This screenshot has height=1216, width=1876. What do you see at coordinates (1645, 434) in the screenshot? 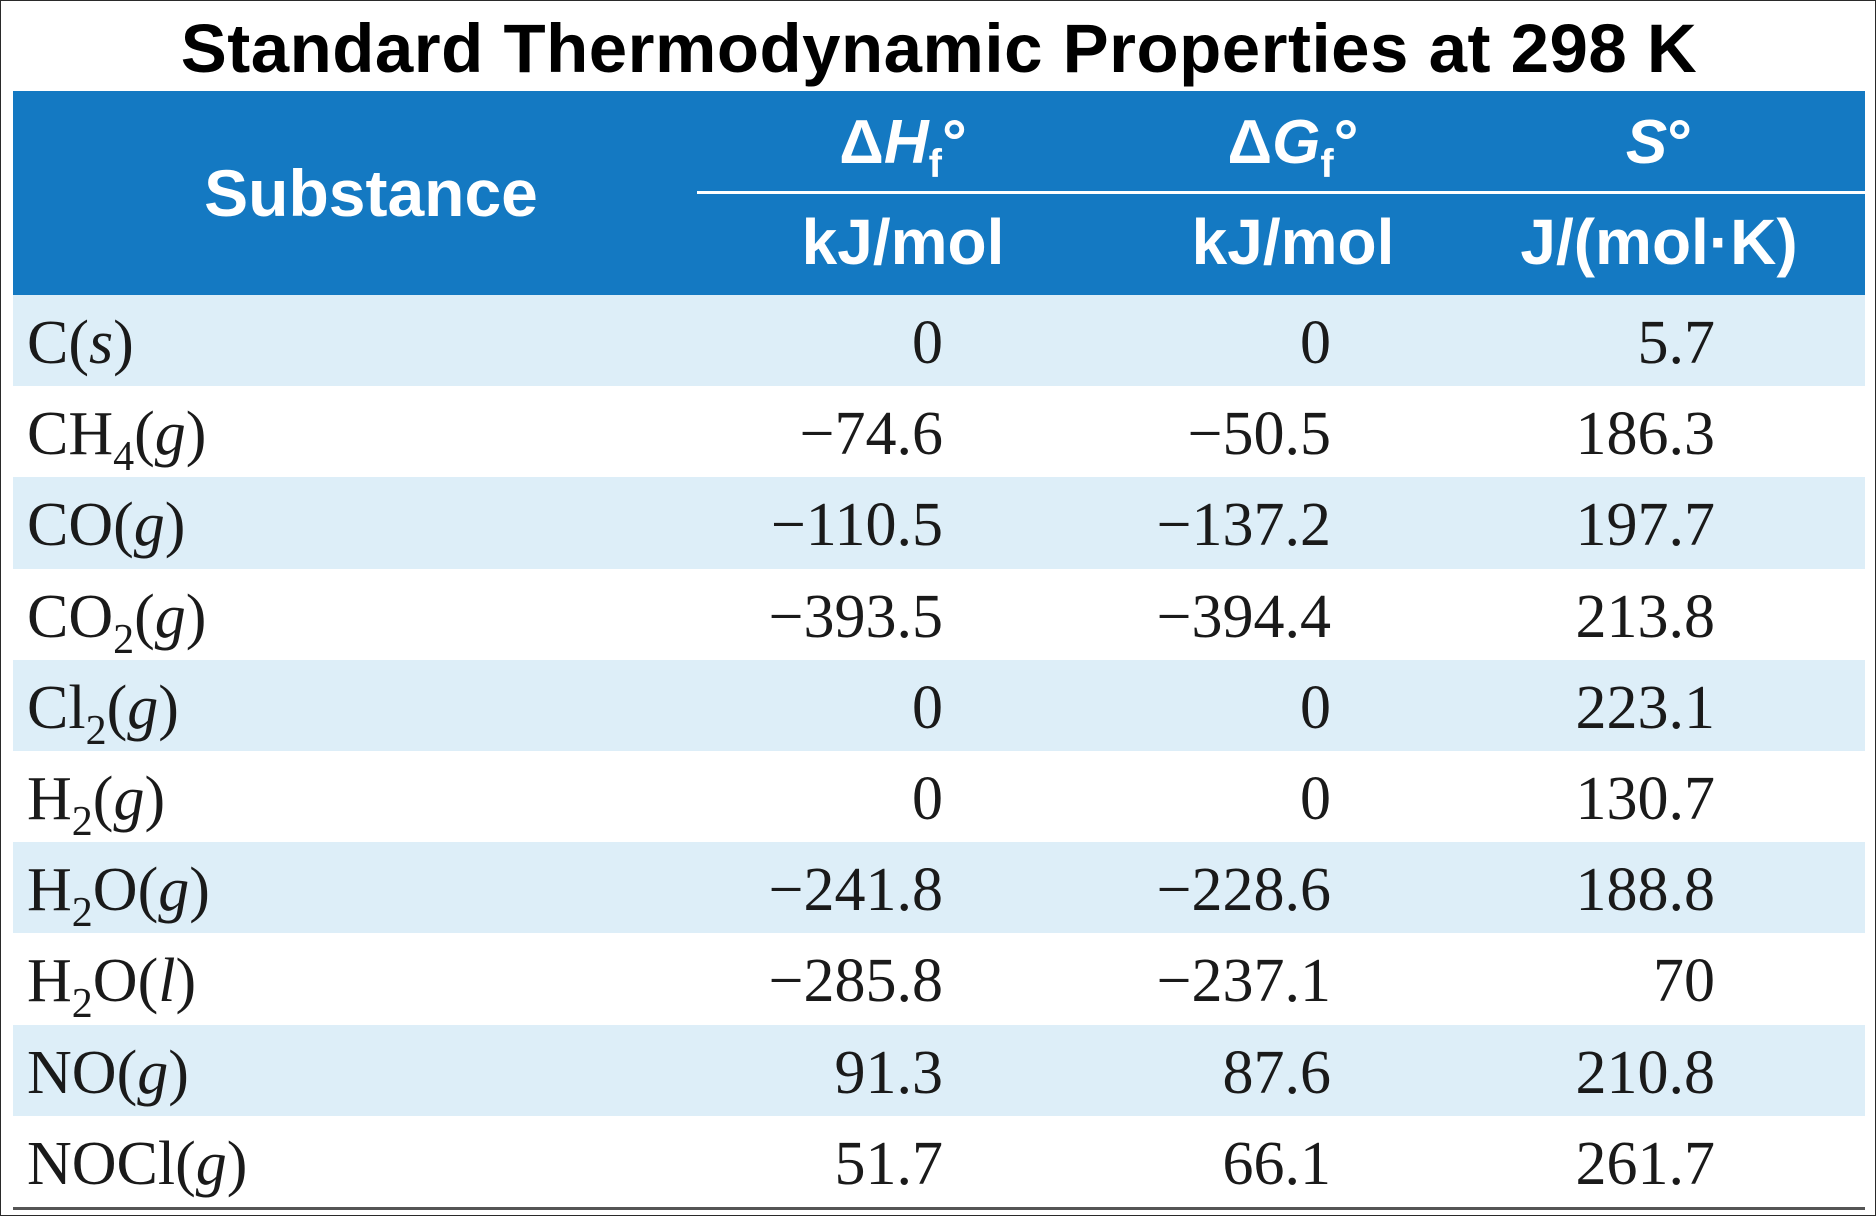
I see `entropy-cell: 186.3` at bounding box center [1645, 434].